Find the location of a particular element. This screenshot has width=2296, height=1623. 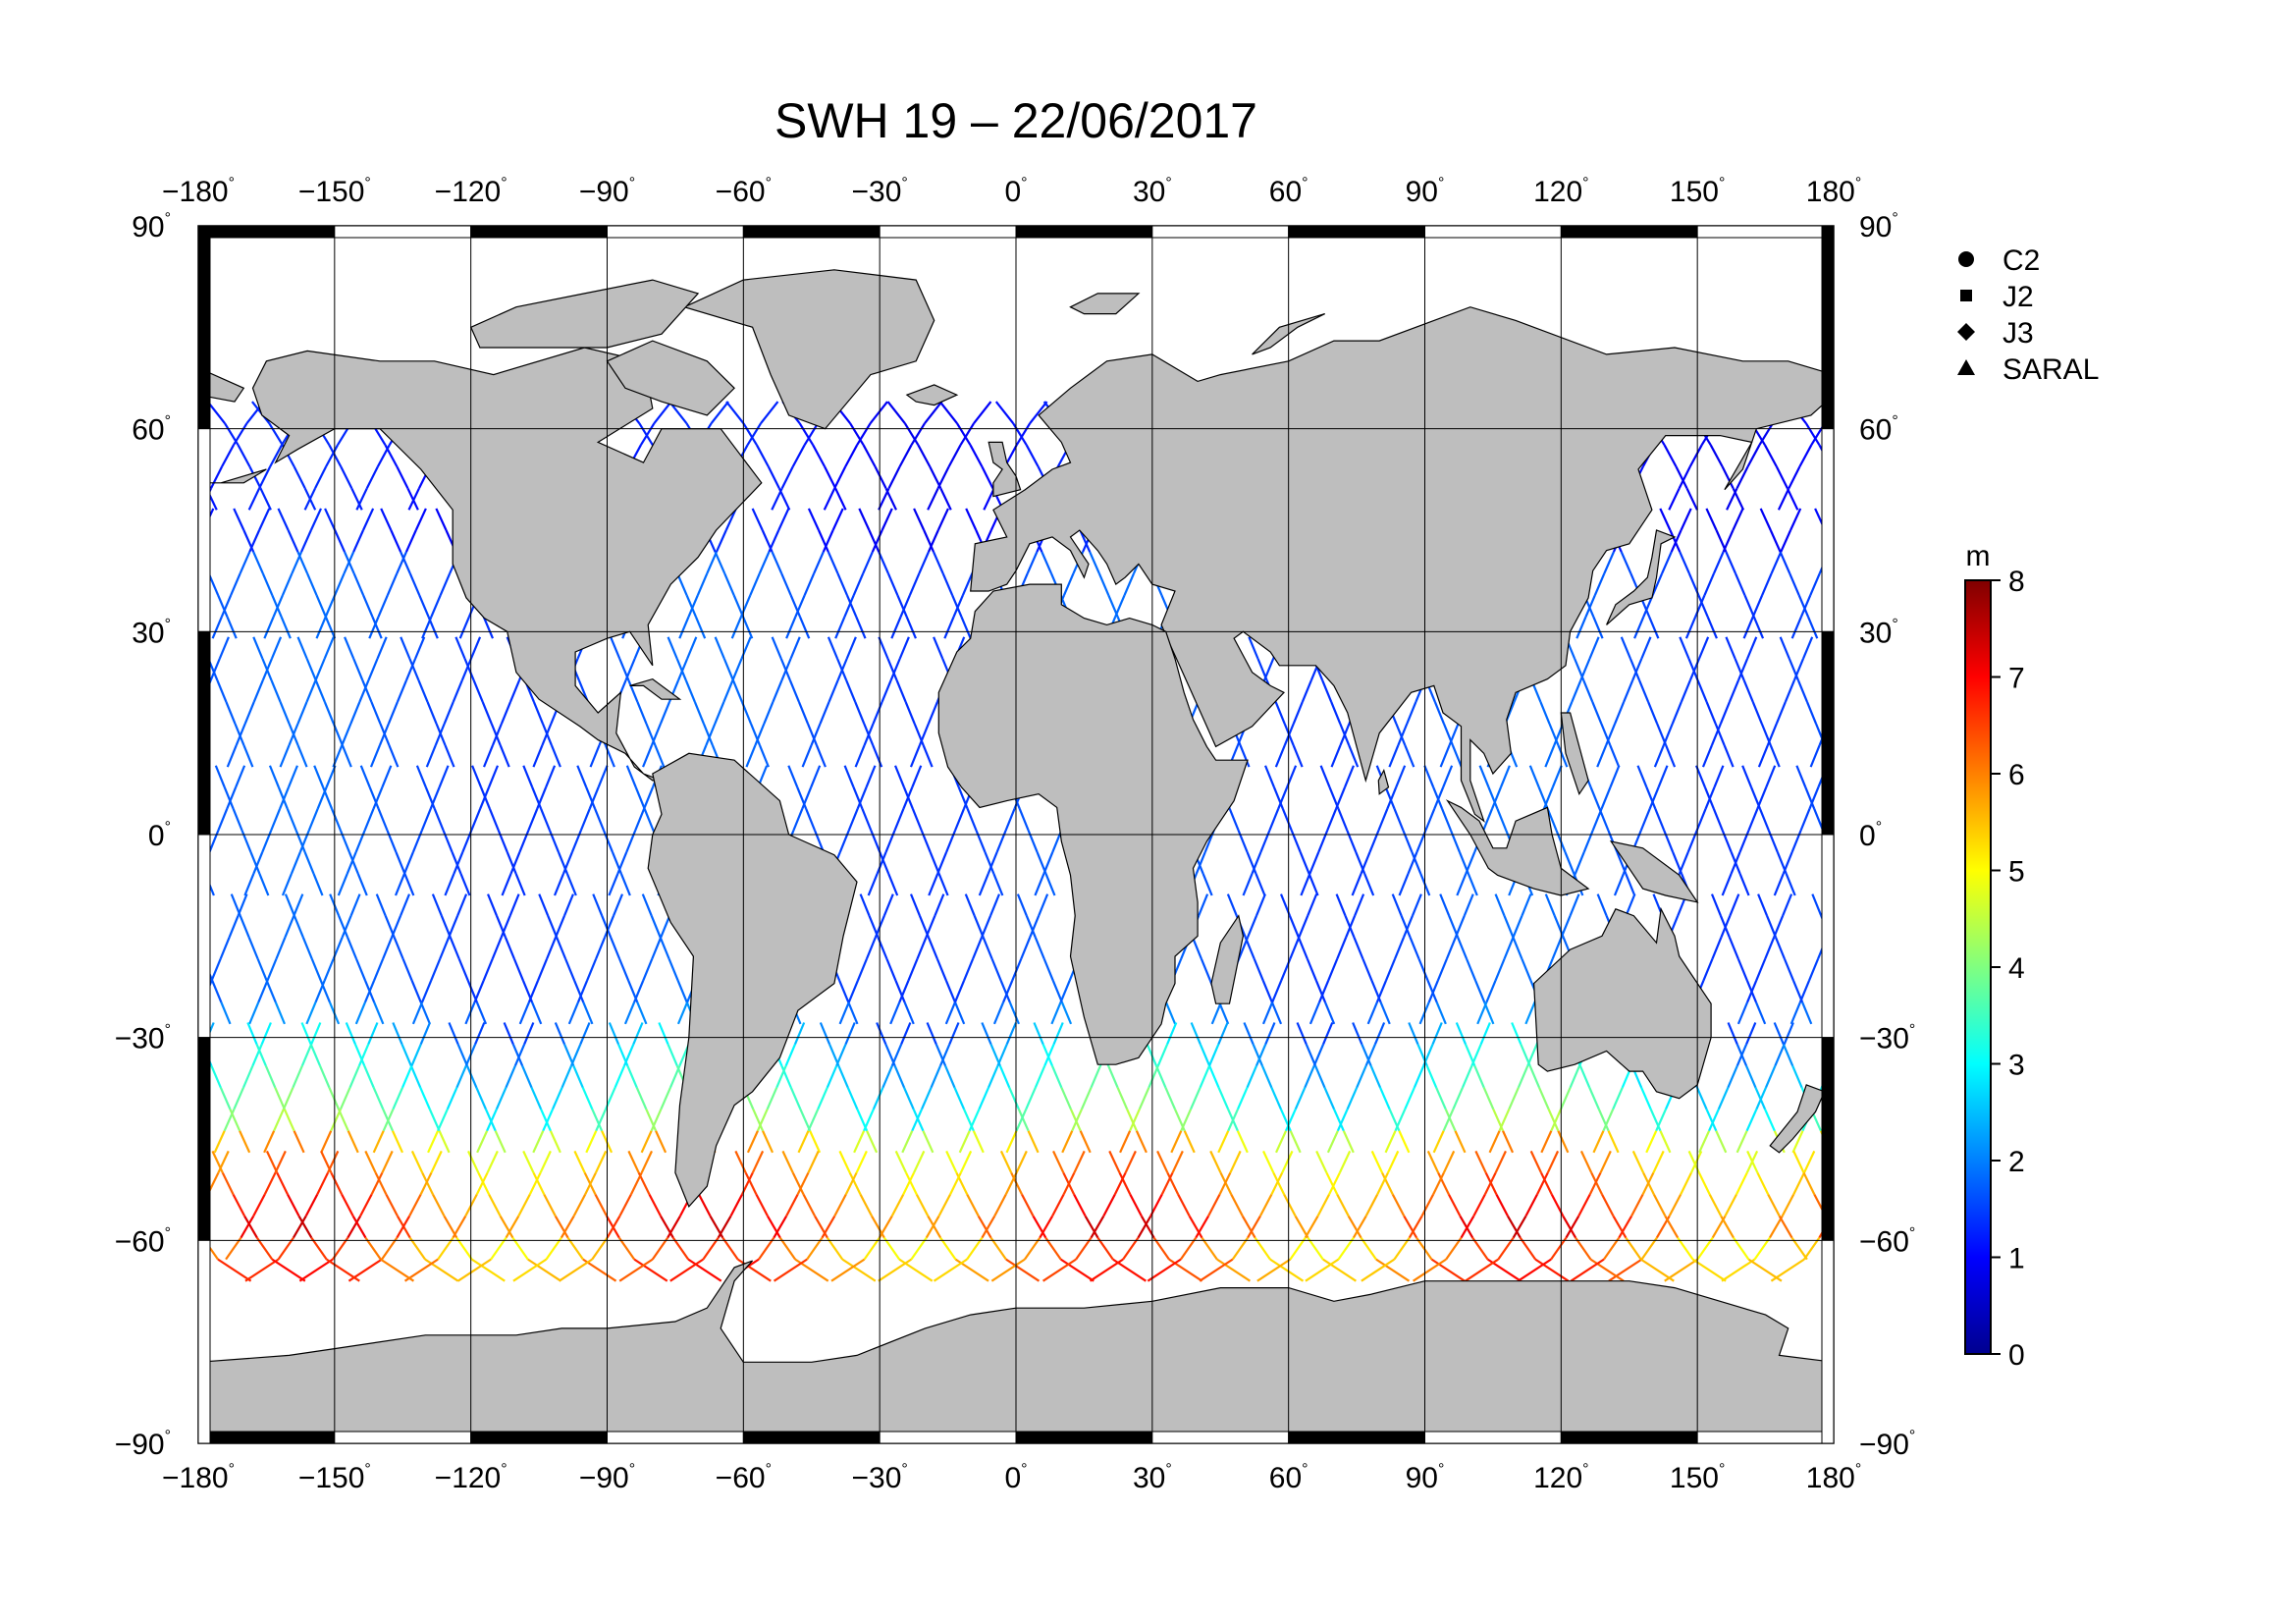

land-madagascar is located at coordinates (1227, 959).